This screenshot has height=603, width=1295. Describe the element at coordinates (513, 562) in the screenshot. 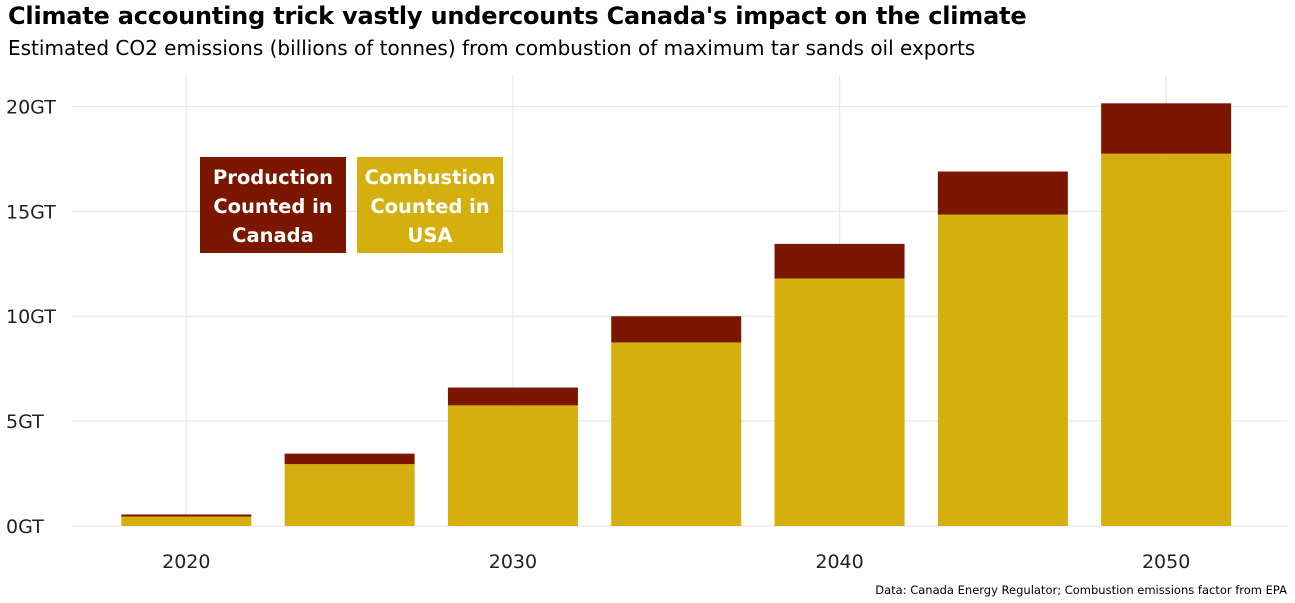

I see `x-tick-label: 2030` at that location.